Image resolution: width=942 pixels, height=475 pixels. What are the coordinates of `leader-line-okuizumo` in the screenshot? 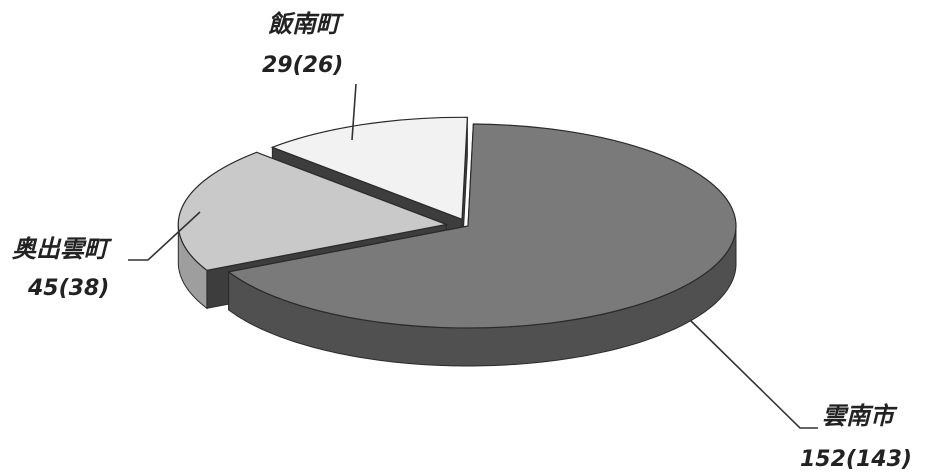 It's located at (164, 236).